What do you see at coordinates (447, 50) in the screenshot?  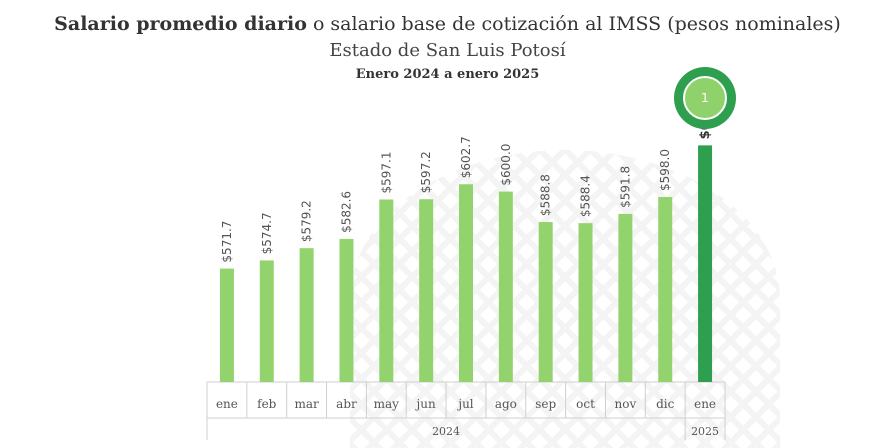 I see `chart-subtitle: Estado de San Luis Potosí` at bounding box center [447, 50].